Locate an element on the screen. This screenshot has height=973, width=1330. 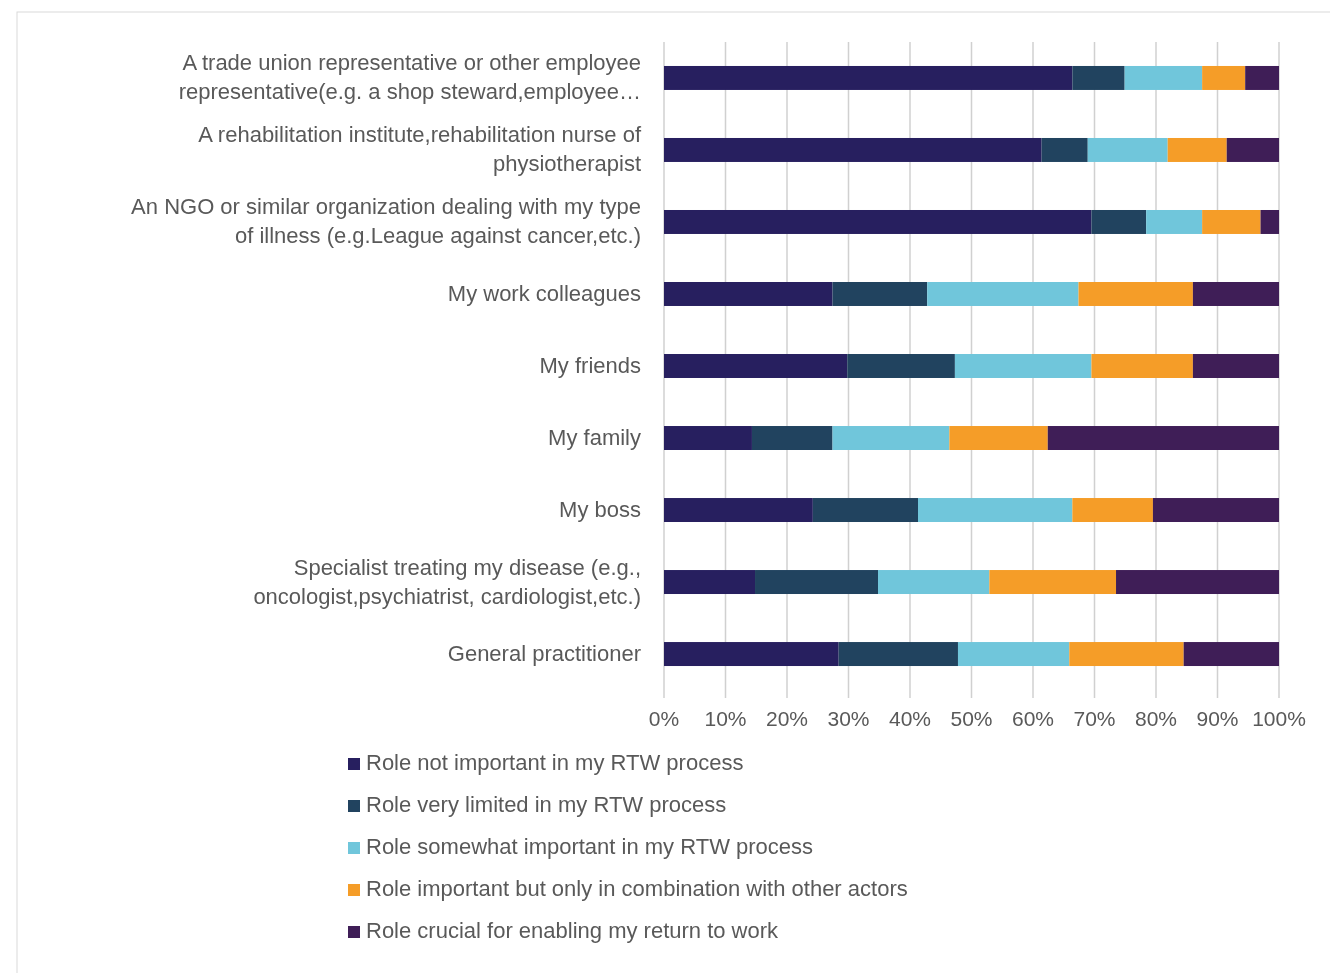
y-tick-label: My family is located at coordinates (594, 438).